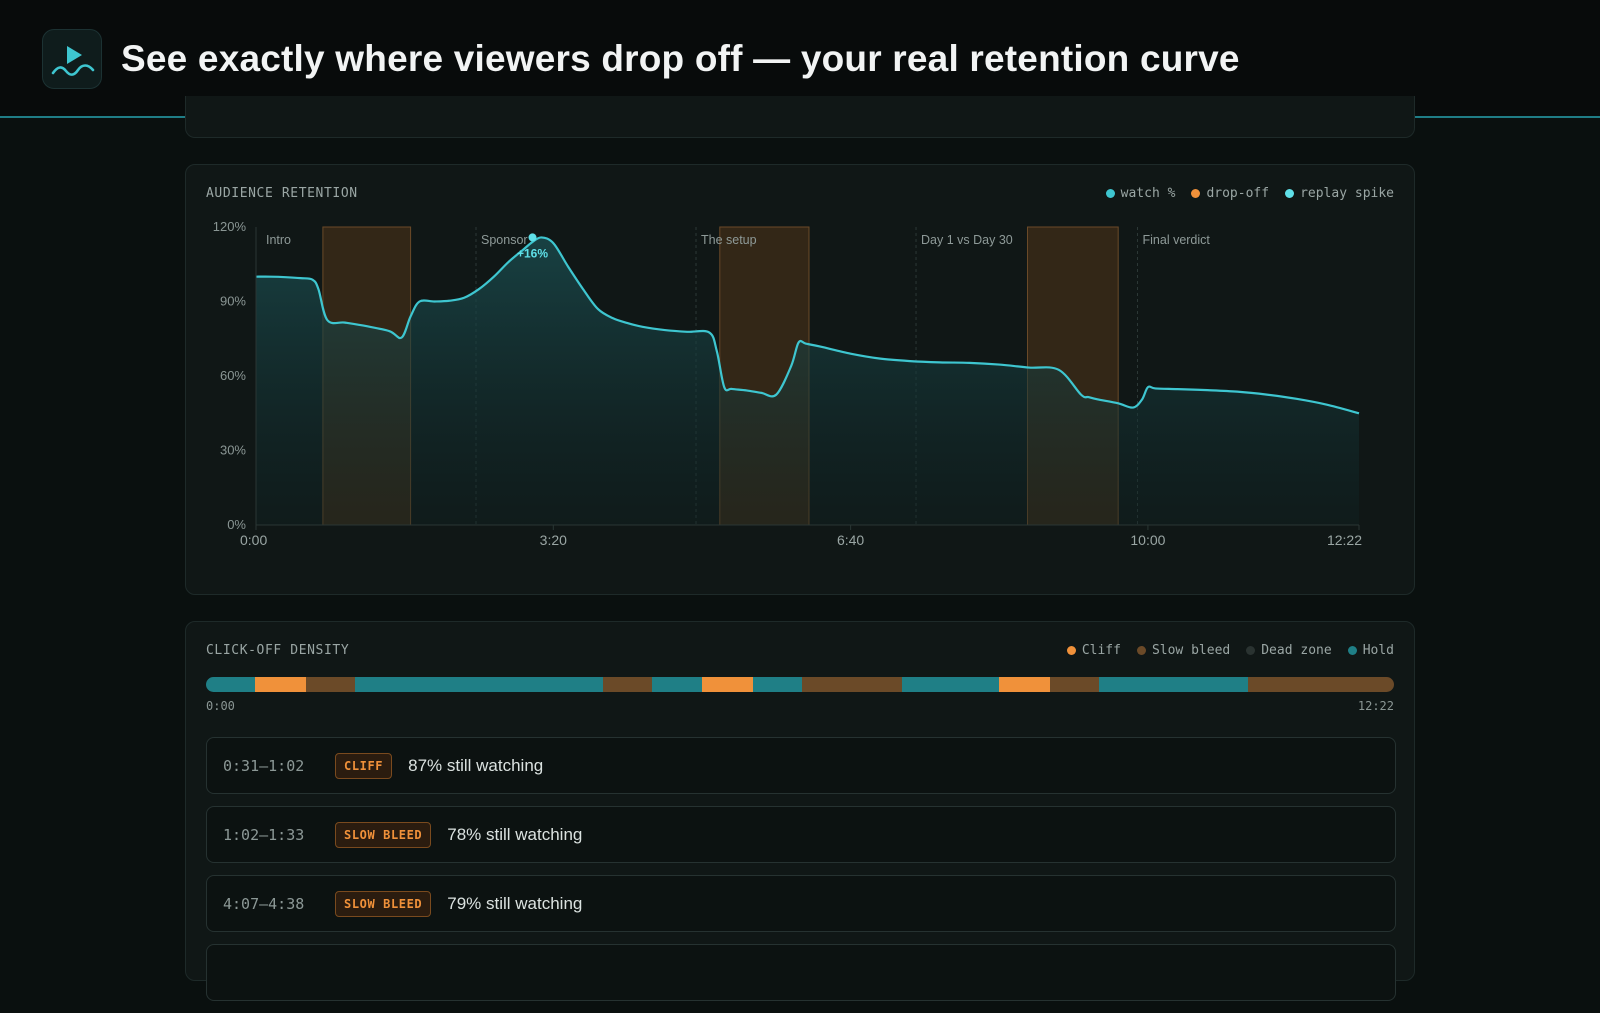 Image resolution: width=1600 pixels, height=1013 pixels. Describe the element at coordinates (278, 650) in the screenshot. I see `density-panel-title: CLICK-OFF DENSITY` at that location.